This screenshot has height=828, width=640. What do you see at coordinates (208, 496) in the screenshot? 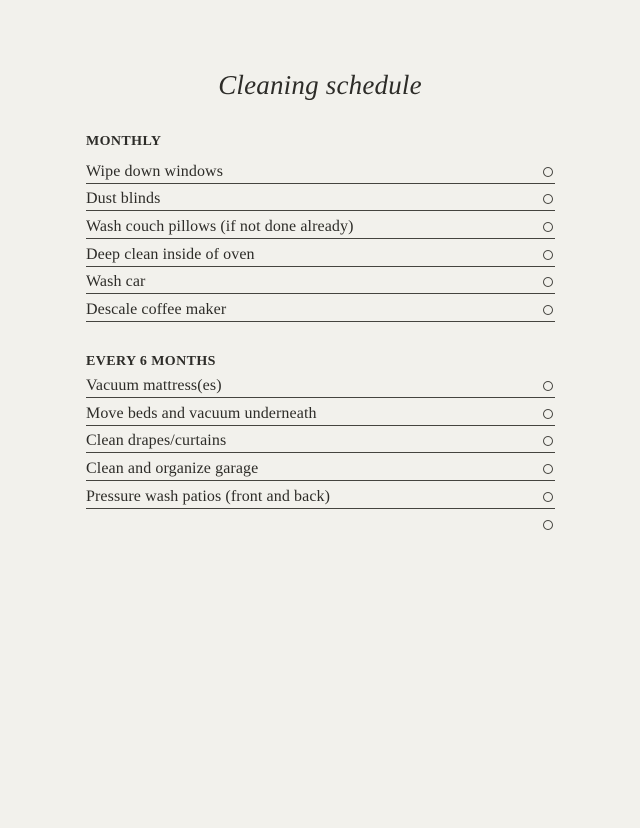
I see `task-label: Pressure wash patios (front and back)` at bounding box center [208, 496].